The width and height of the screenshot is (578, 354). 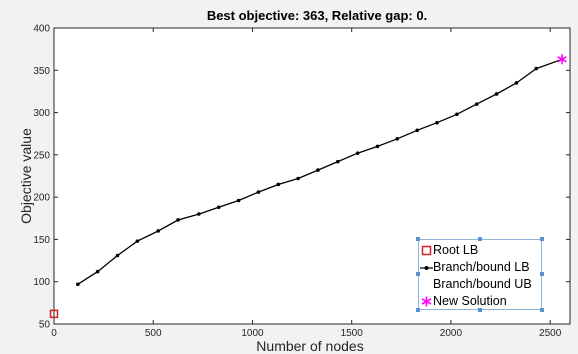 I want to click on legend-label: Branch/bound UB, so click(x=482, y=284).